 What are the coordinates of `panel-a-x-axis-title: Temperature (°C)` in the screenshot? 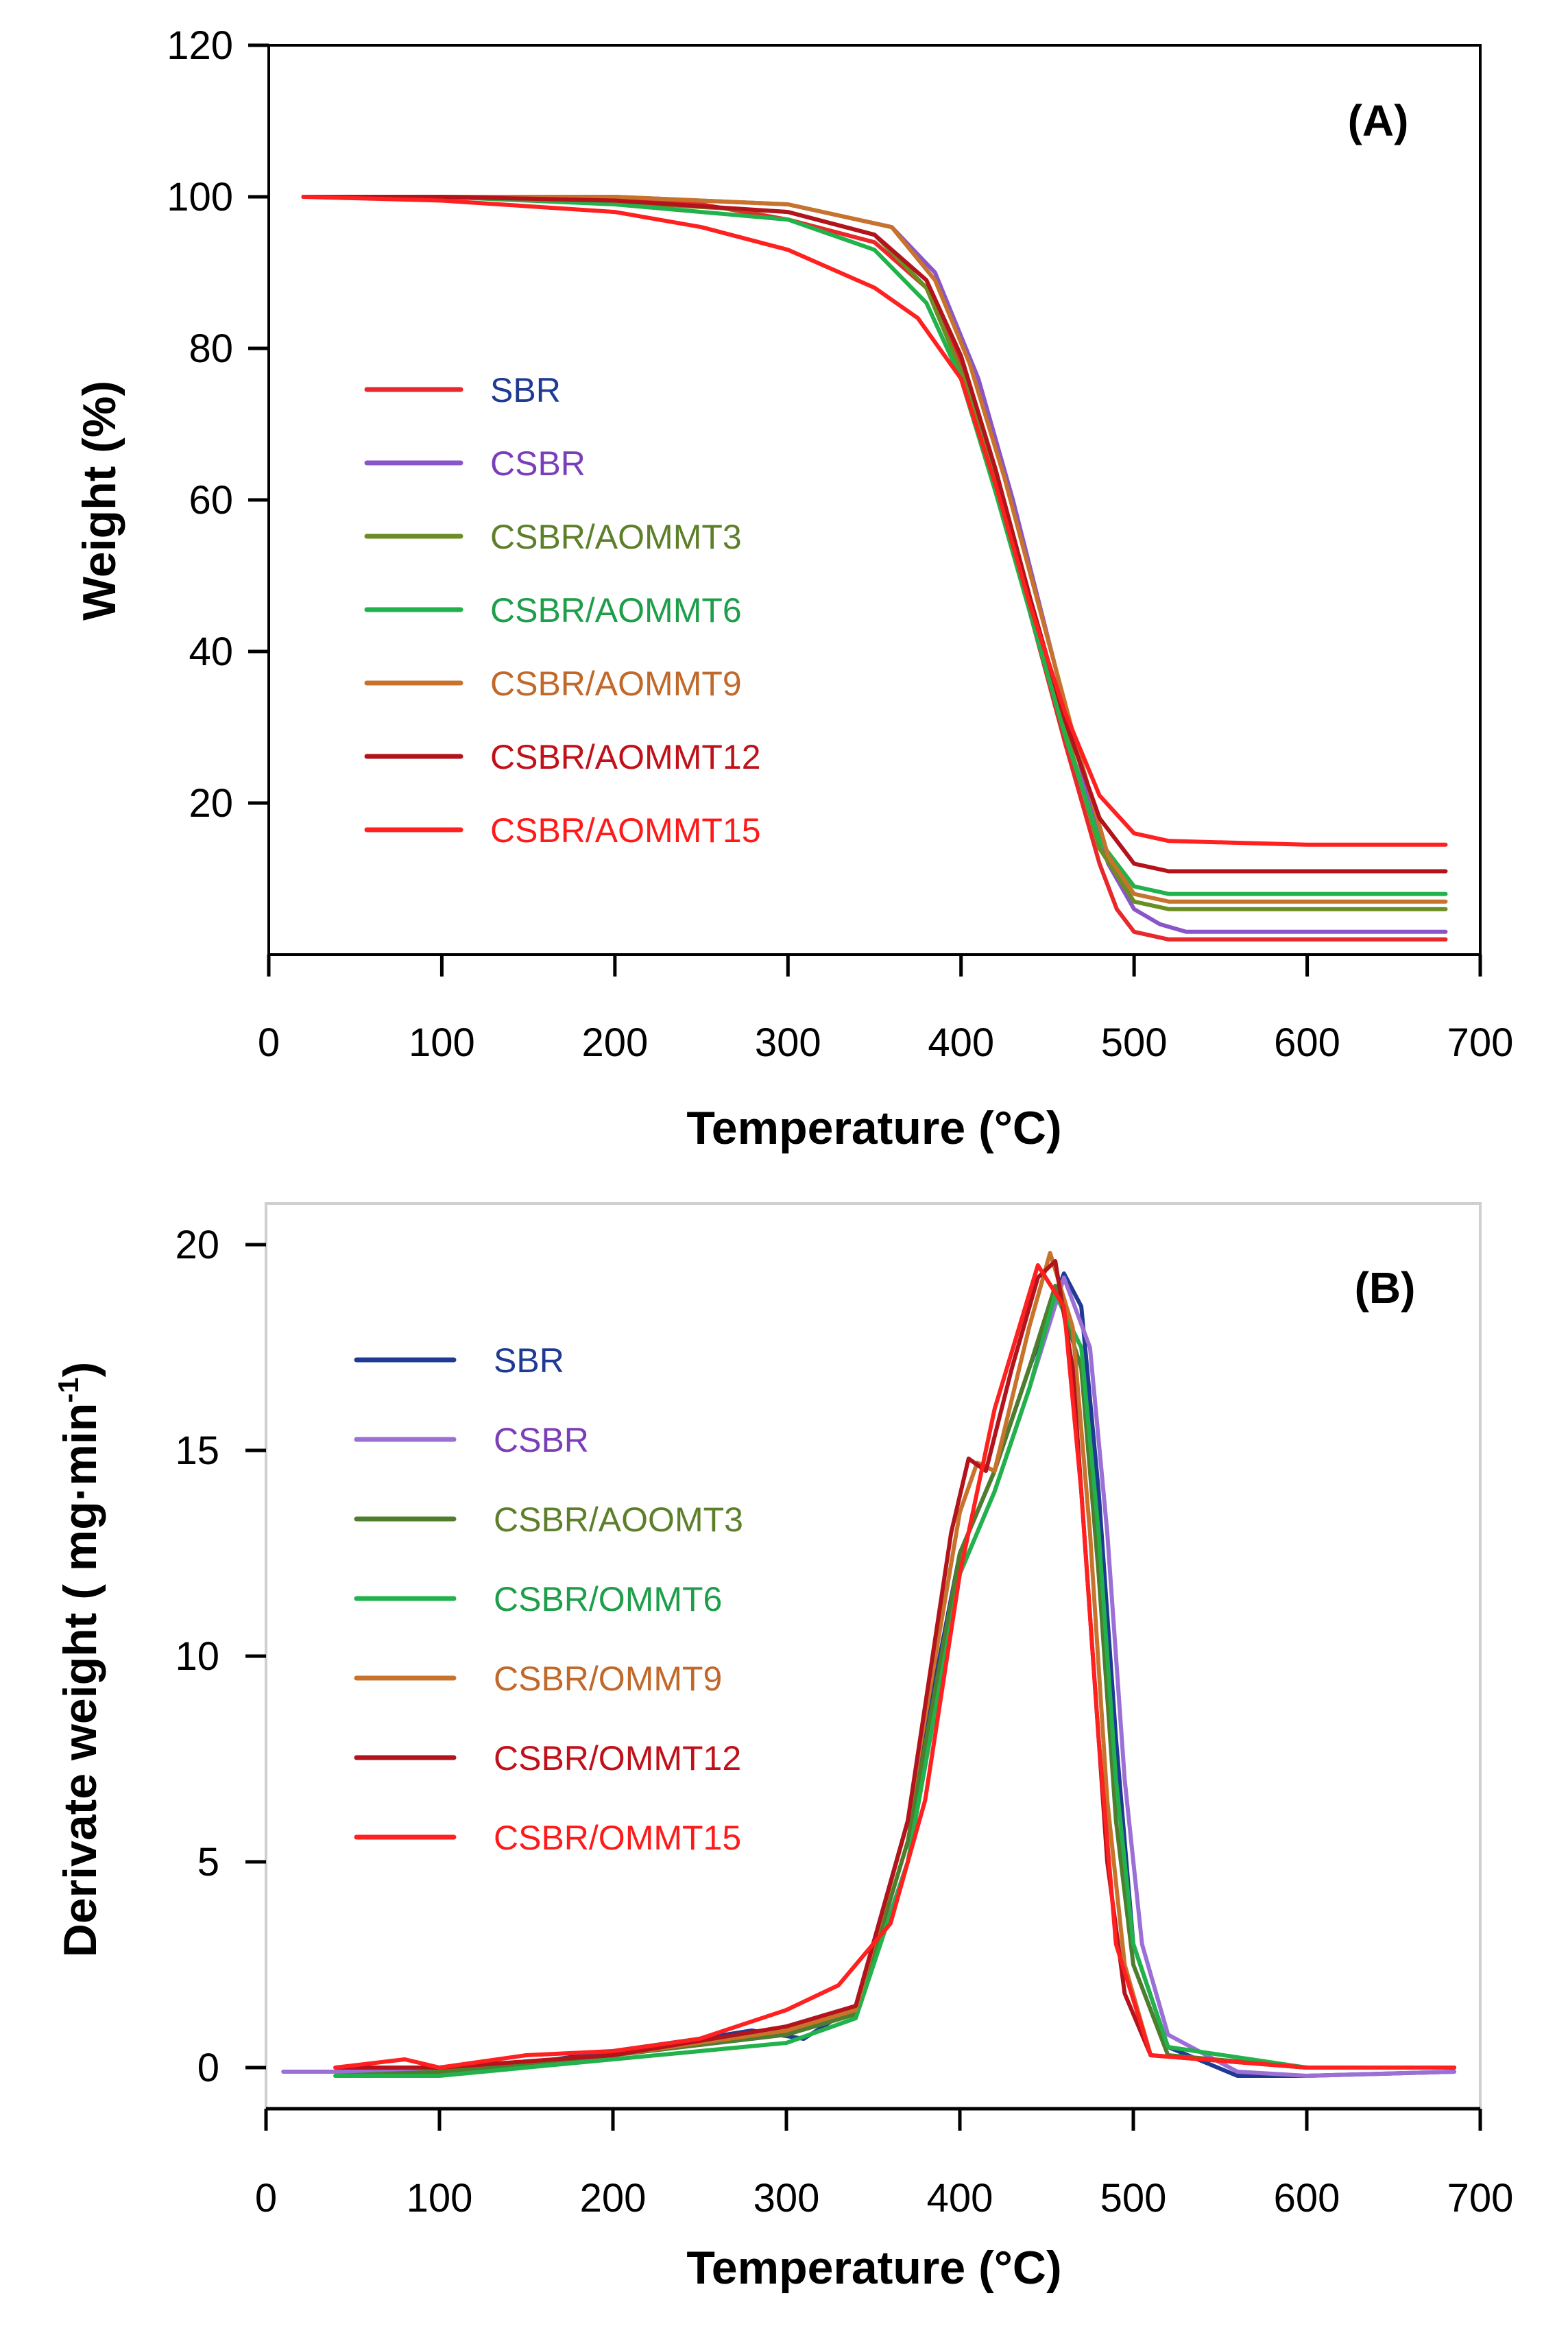 It's located at (874, 1128).